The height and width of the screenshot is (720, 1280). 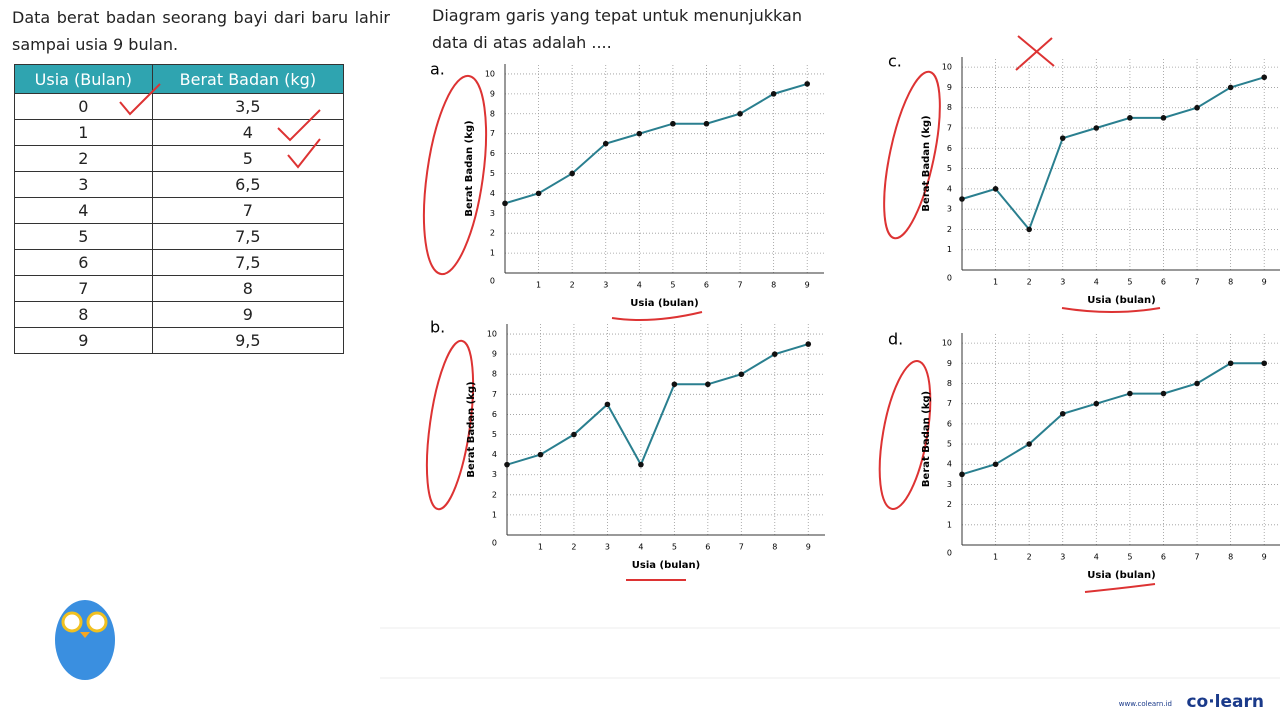 I want to click on brand-url: www.colearn.id, so click(x=1145, y=704).